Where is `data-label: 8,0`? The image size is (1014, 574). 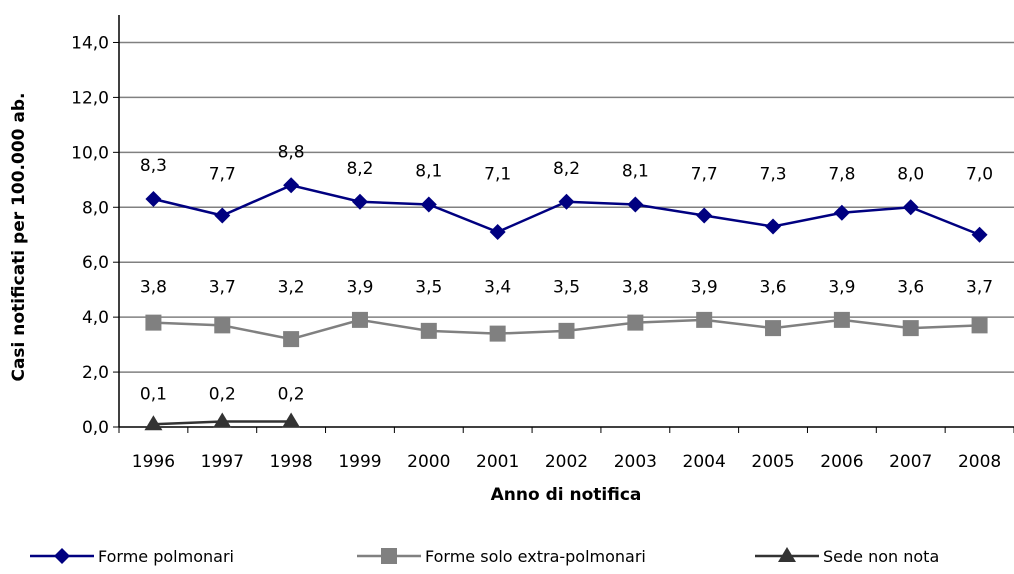
data-label: 8,0 is located at coordinates (910, 174).